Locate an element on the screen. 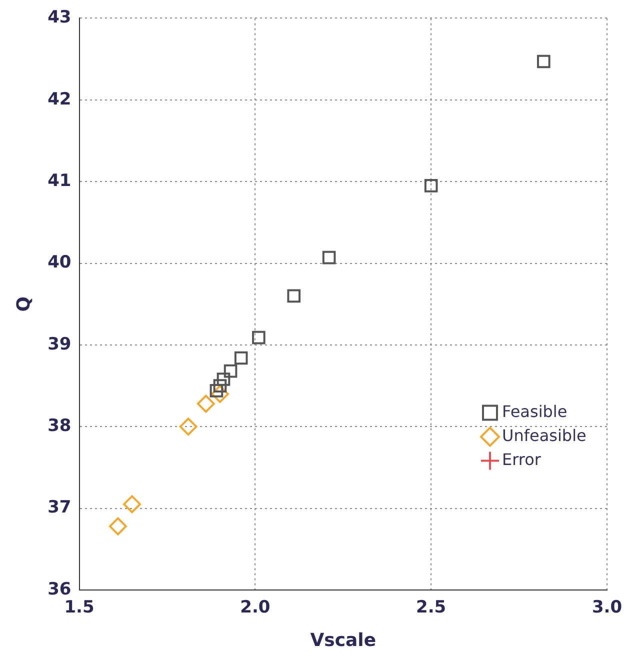 This screenshot has width=637, height=662. x-tick-label: 3.0 is located at coordinates (607, 608).